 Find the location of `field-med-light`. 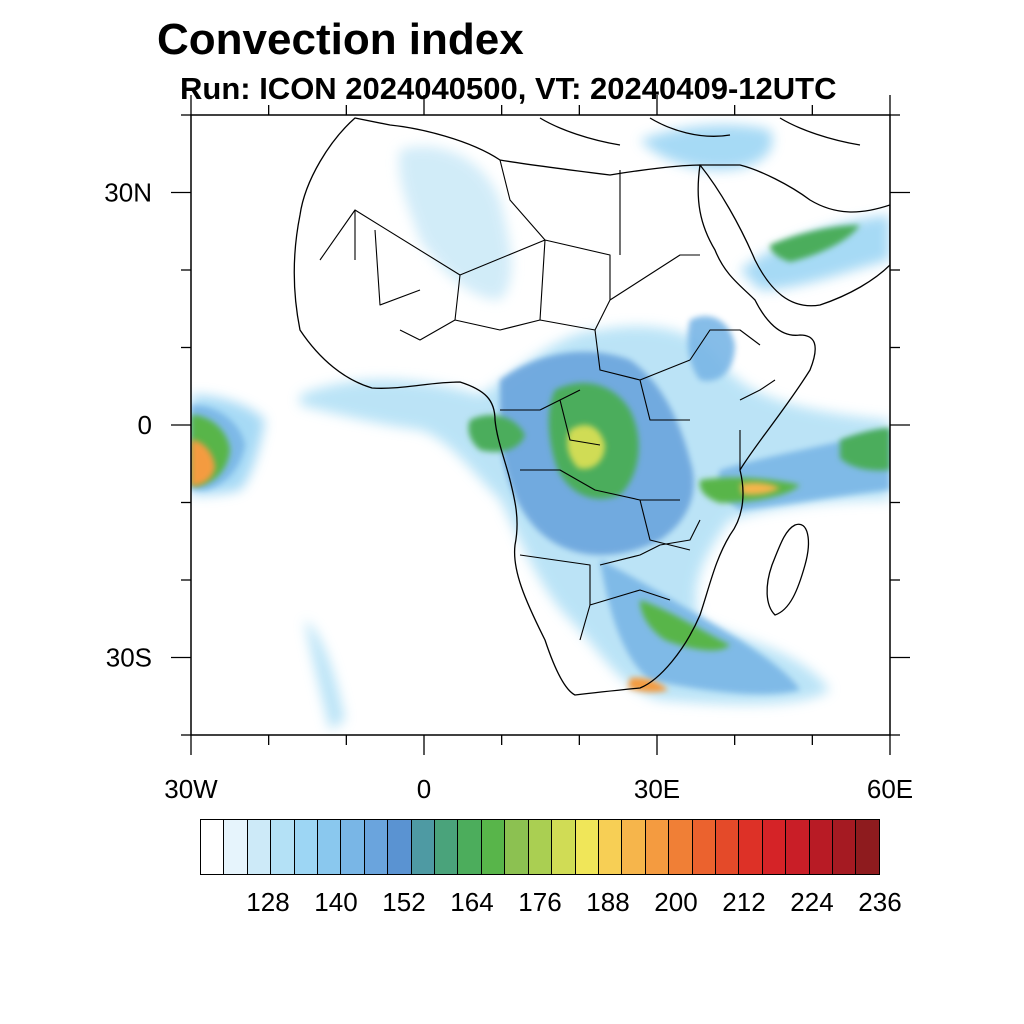

field-med-light is located at coordinates (706, 147).